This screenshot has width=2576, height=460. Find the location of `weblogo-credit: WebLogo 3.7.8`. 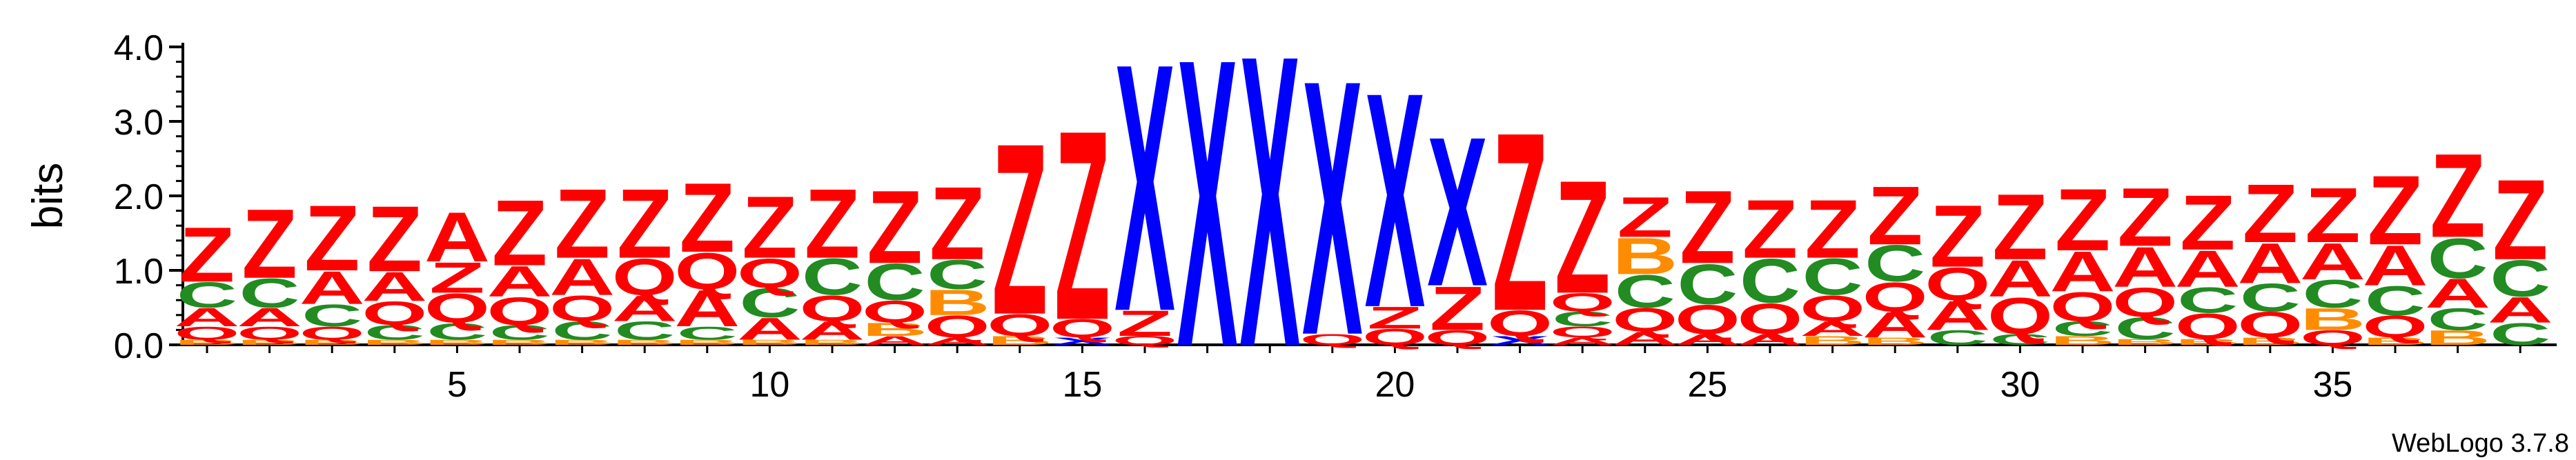

weblogo-credit: WebLogo 3.7.8 is located at coordinates (2480, 443).